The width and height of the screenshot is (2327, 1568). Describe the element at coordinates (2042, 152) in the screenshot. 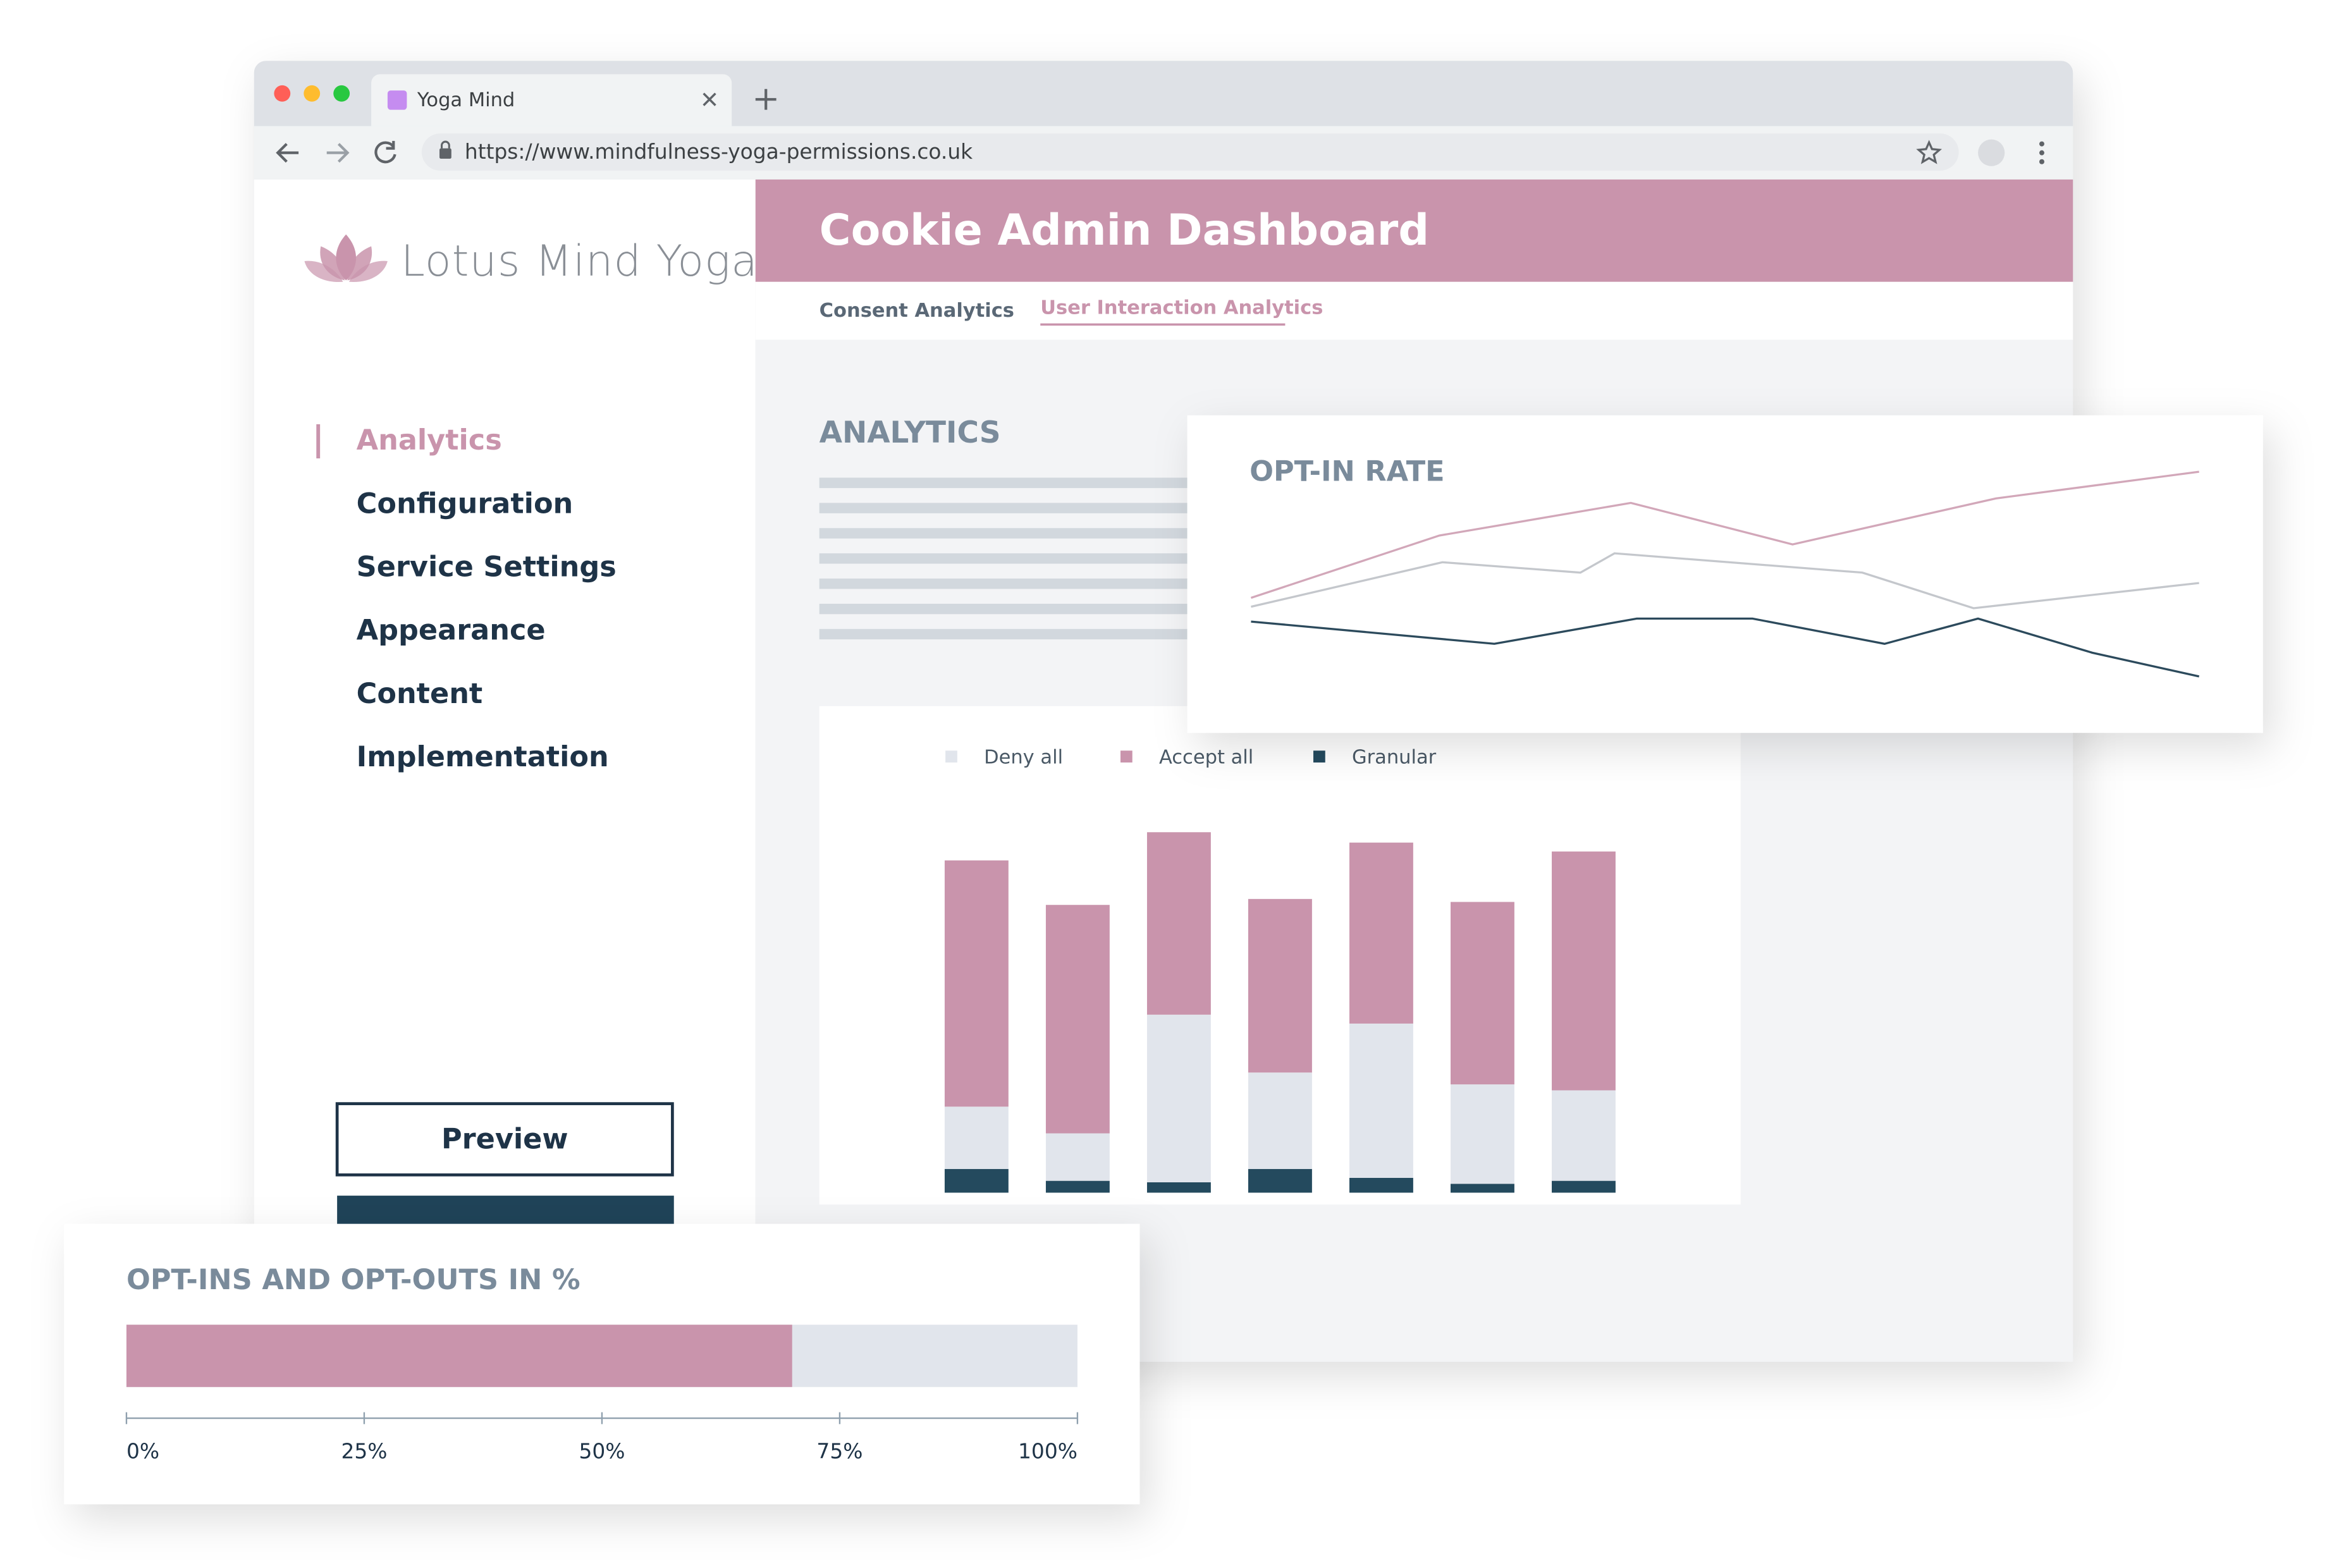

I see `menu-button` at that location.